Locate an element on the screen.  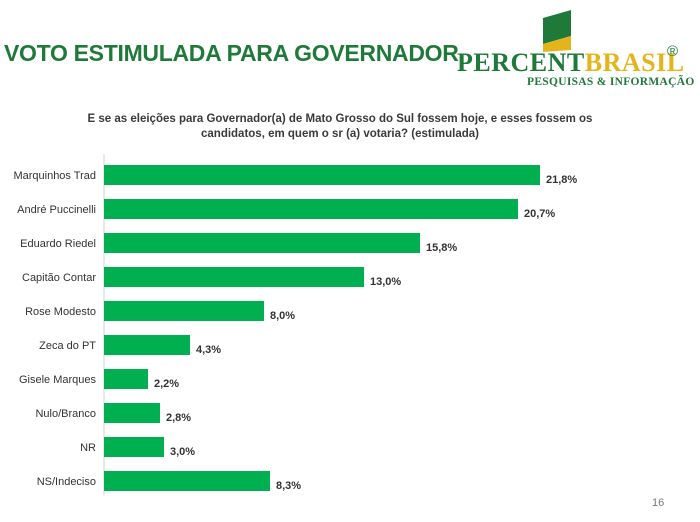
data-label: 21,8% is located at coordinates (561, 180).